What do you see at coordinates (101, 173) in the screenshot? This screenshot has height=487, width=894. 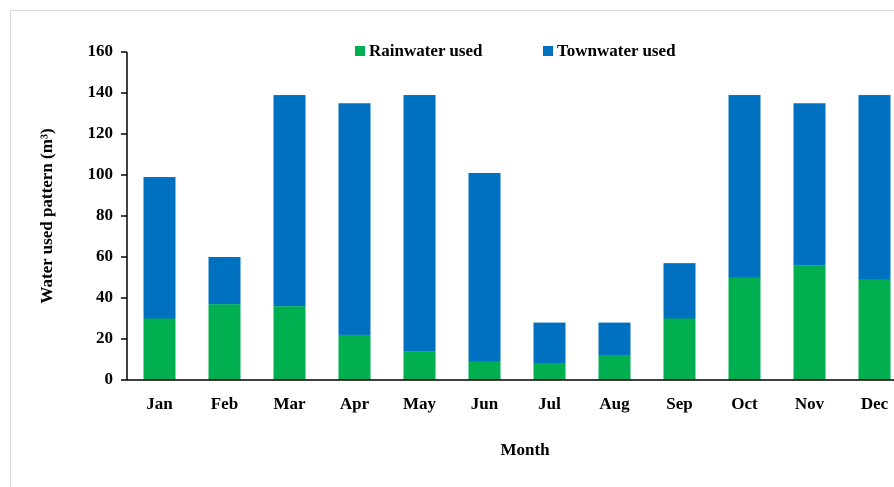 I see `y-tick-label: 100` at bounding box center [101, 173].